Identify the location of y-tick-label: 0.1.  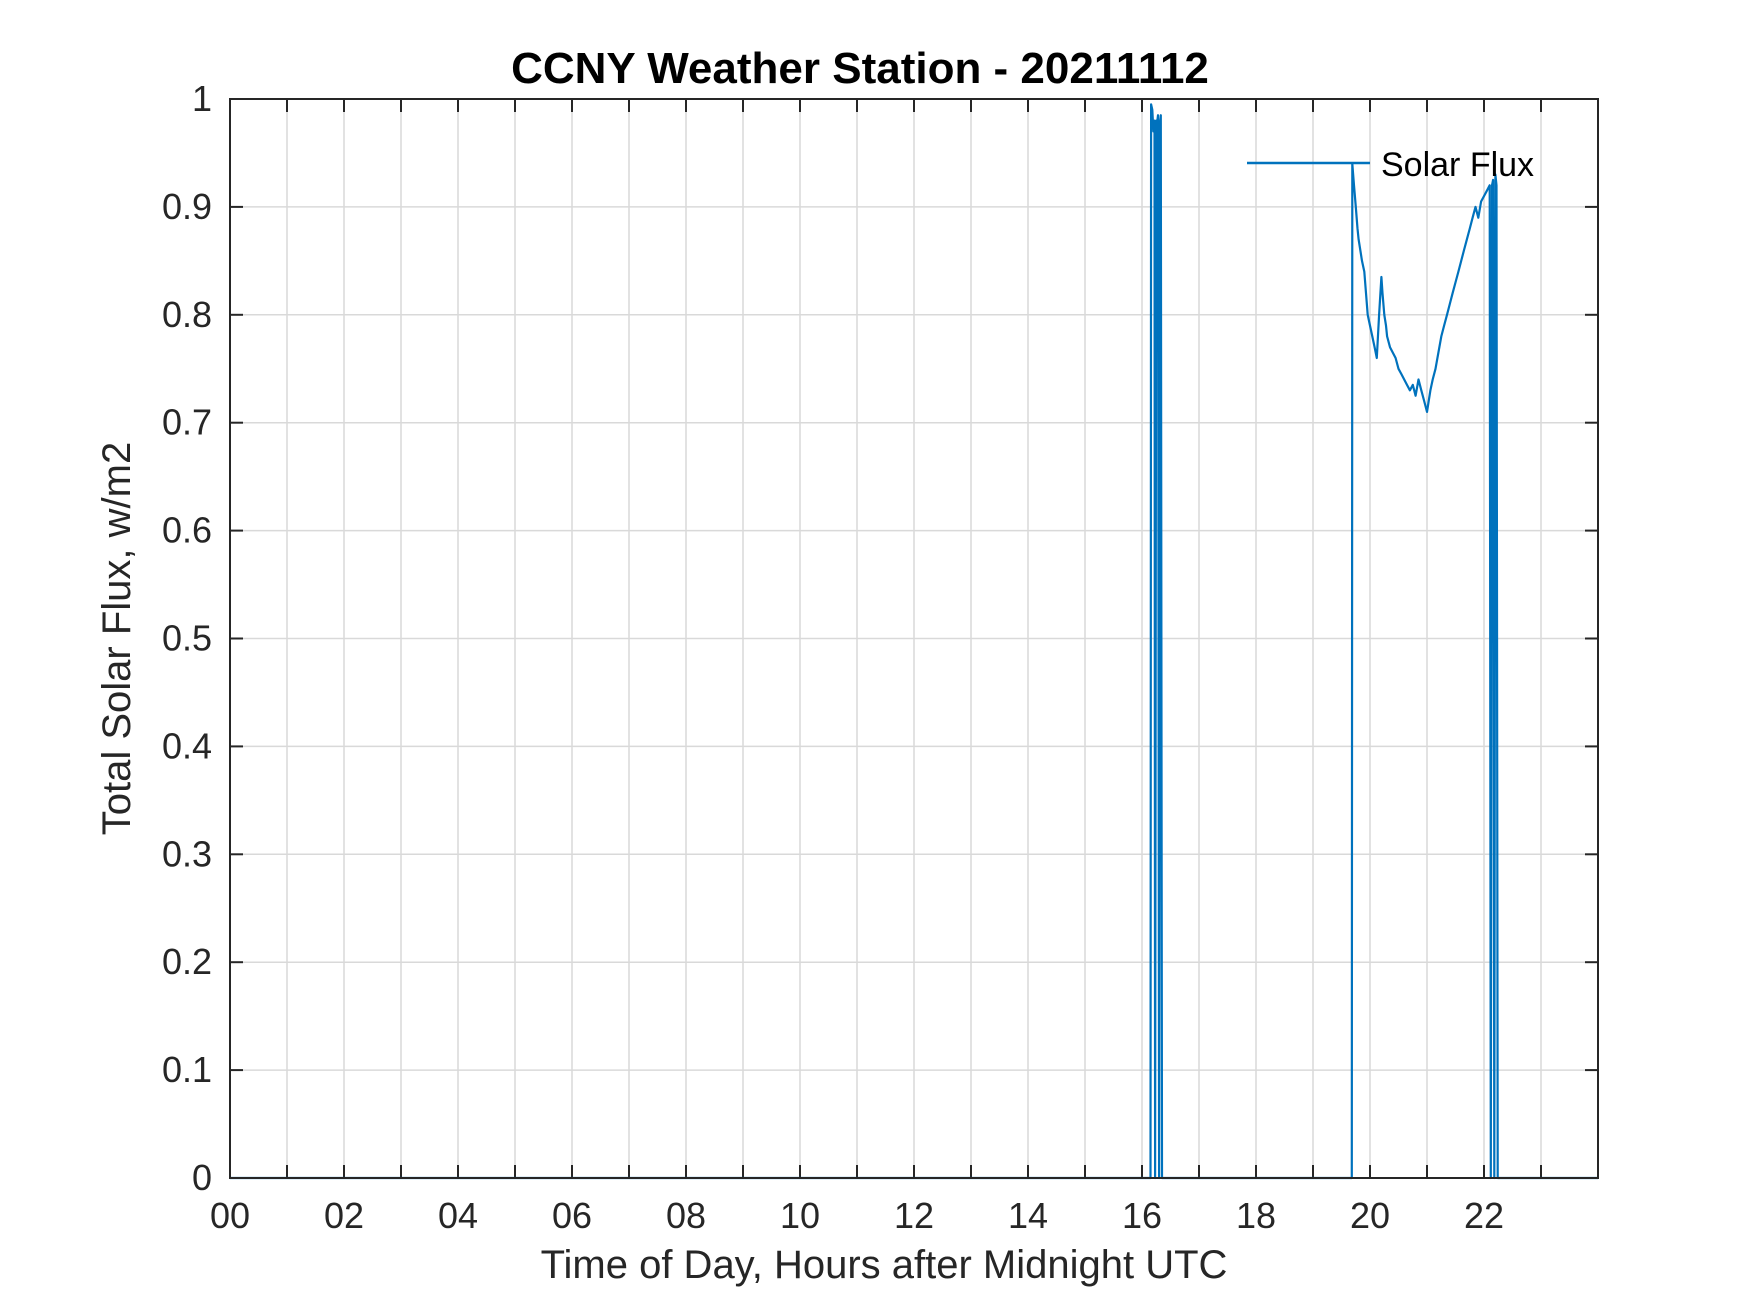
(187, 1069).